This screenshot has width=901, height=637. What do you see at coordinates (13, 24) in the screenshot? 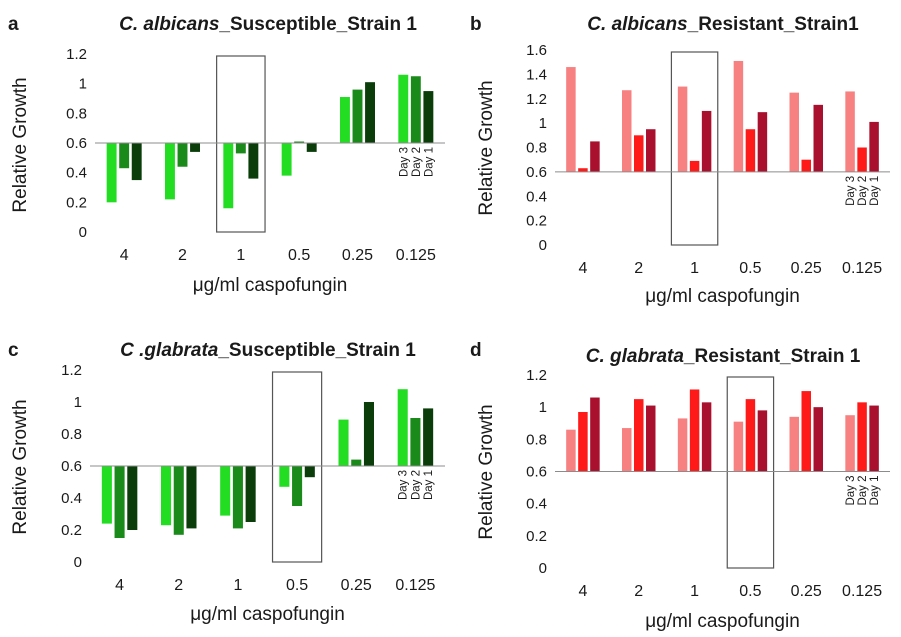
I see `panel-letter: a` at bounding box center [13, 24].